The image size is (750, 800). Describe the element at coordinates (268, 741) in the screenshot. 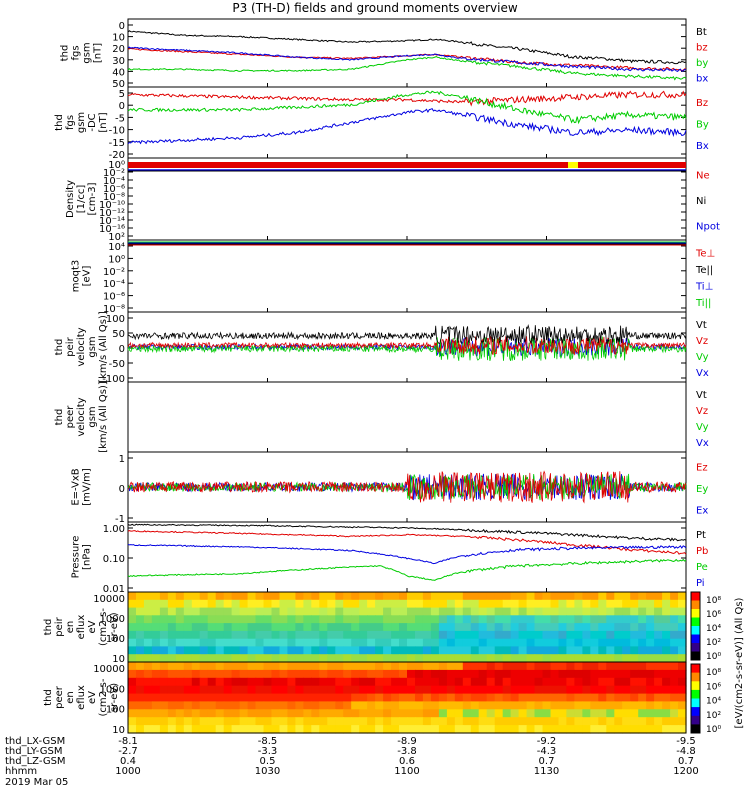

I see `footer-value: -8.5` at that location.